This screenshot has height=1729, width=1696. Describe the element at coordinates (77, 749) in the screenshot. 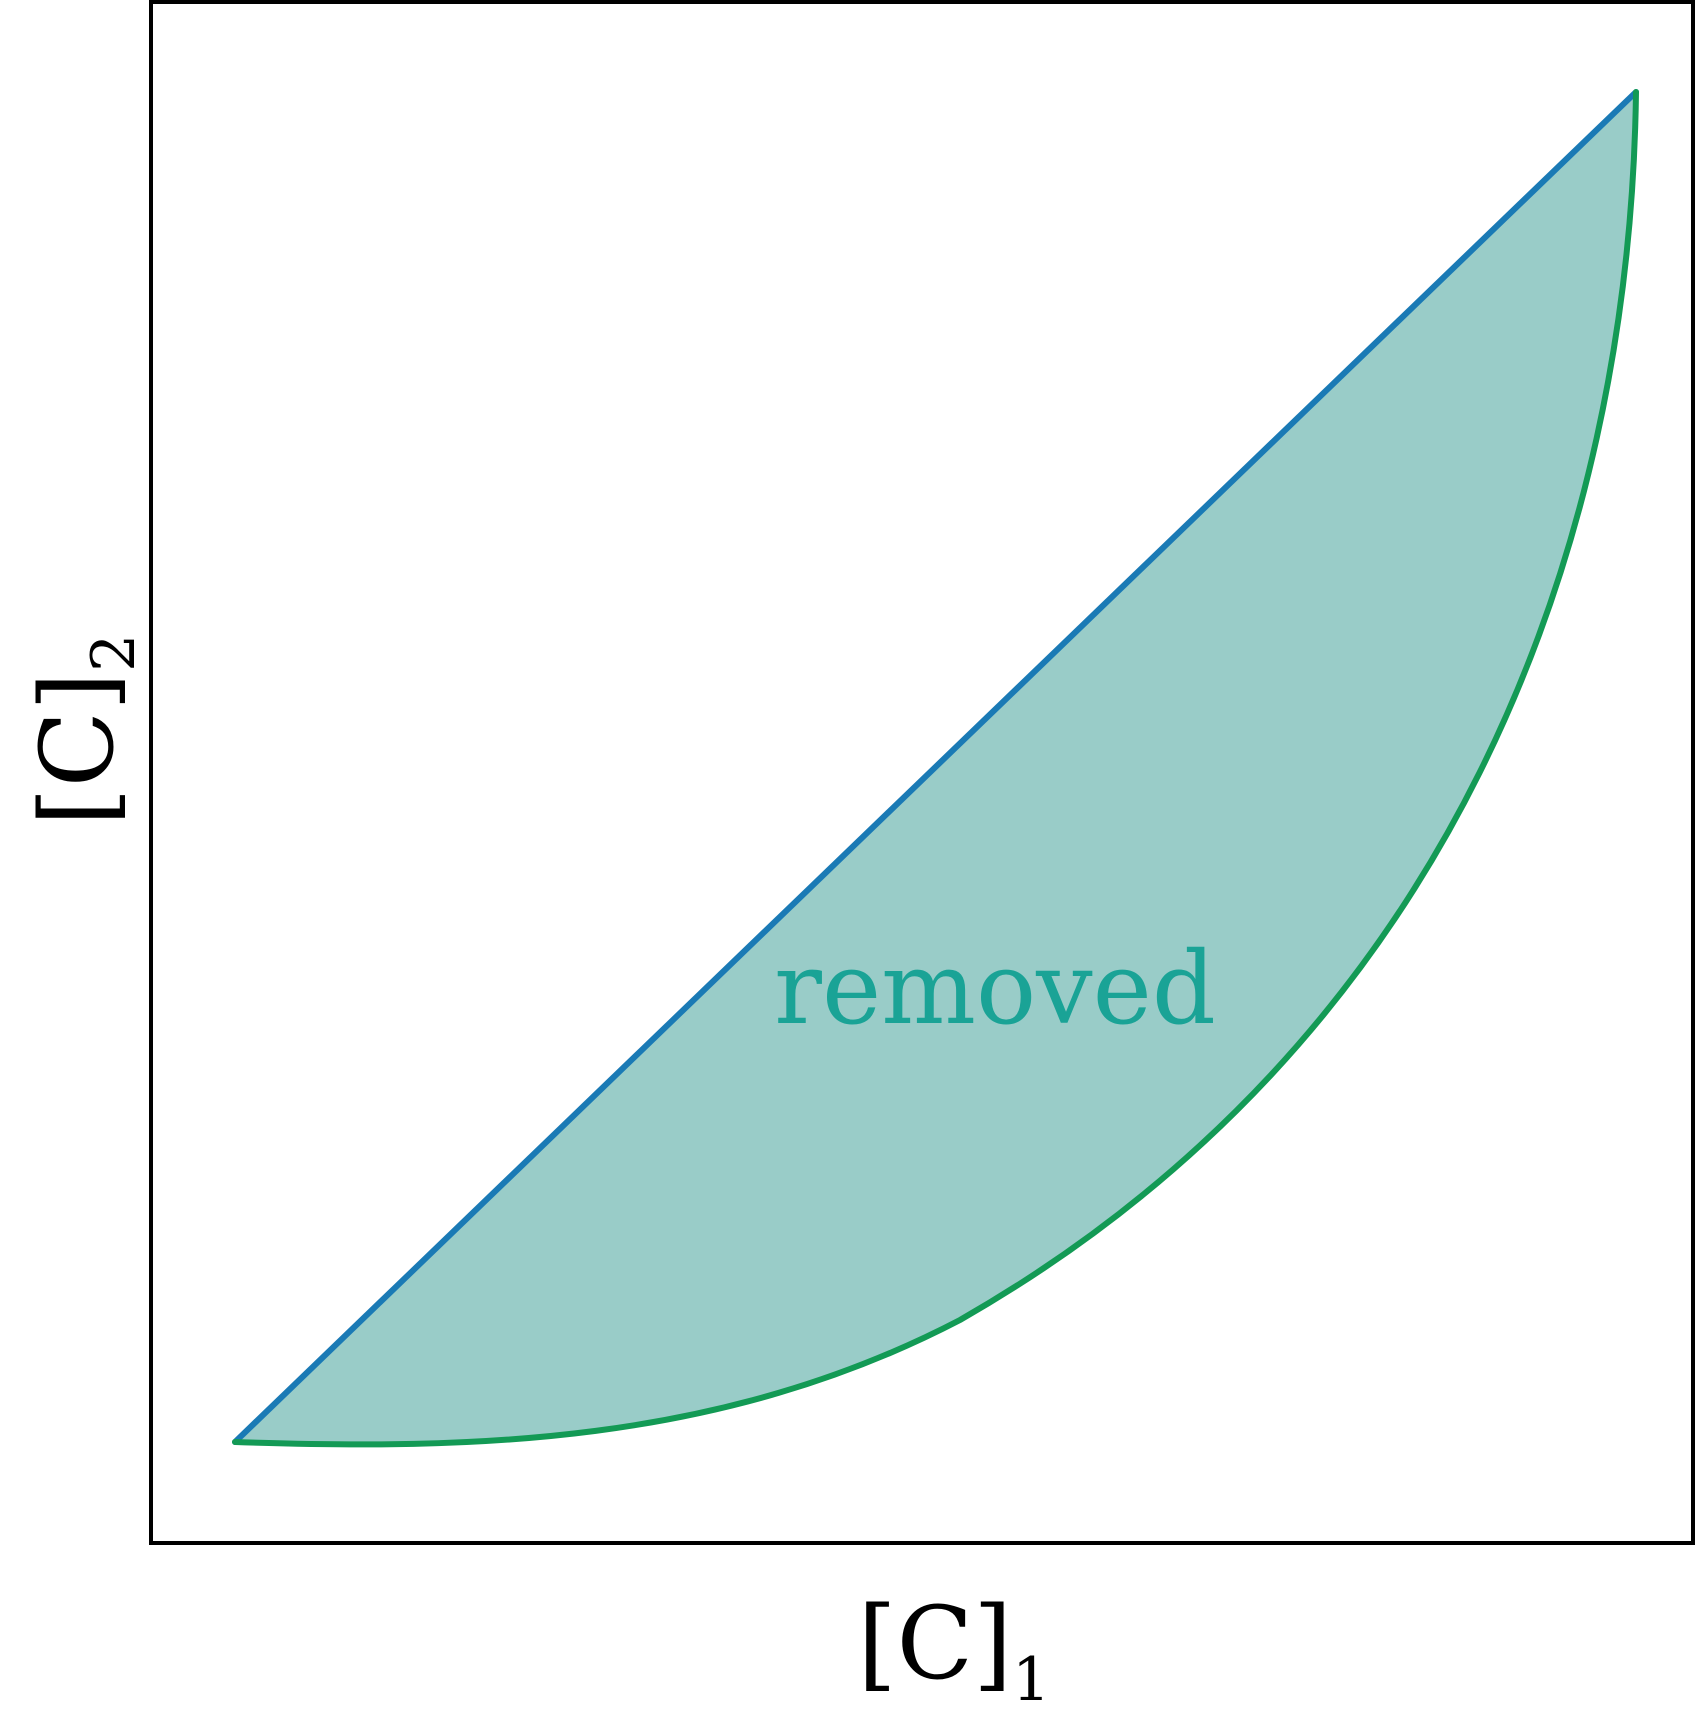

I see `y-axis-label-base: [C]` at that location.